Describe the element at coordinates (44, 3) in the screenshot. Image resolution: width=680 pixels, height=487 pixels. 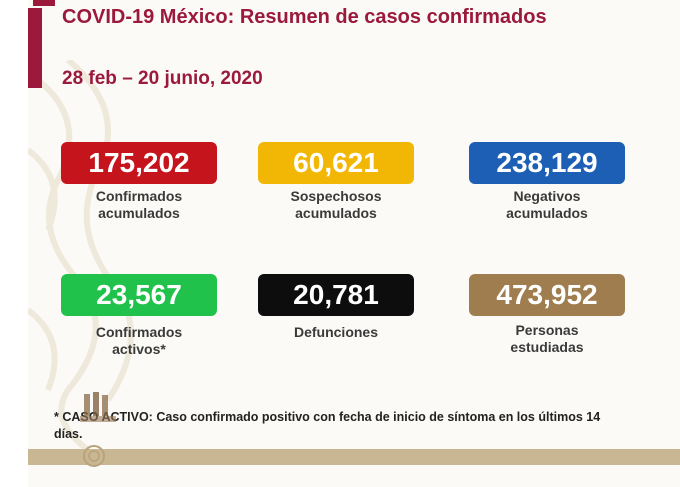
I see `top-accent-tab` at that location.